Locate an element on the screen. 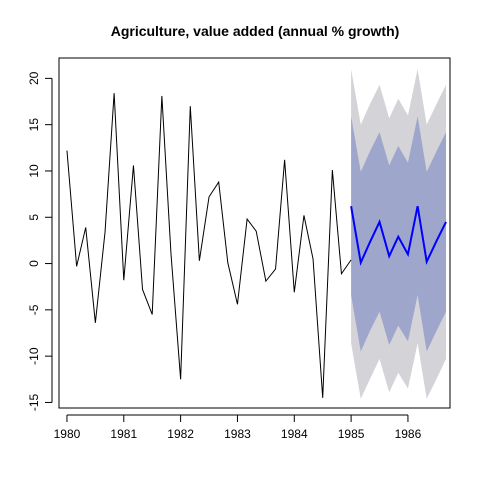 This screenshot has width=480, height=480. y-tick-label: 15 is located at coordinates (34, 125).